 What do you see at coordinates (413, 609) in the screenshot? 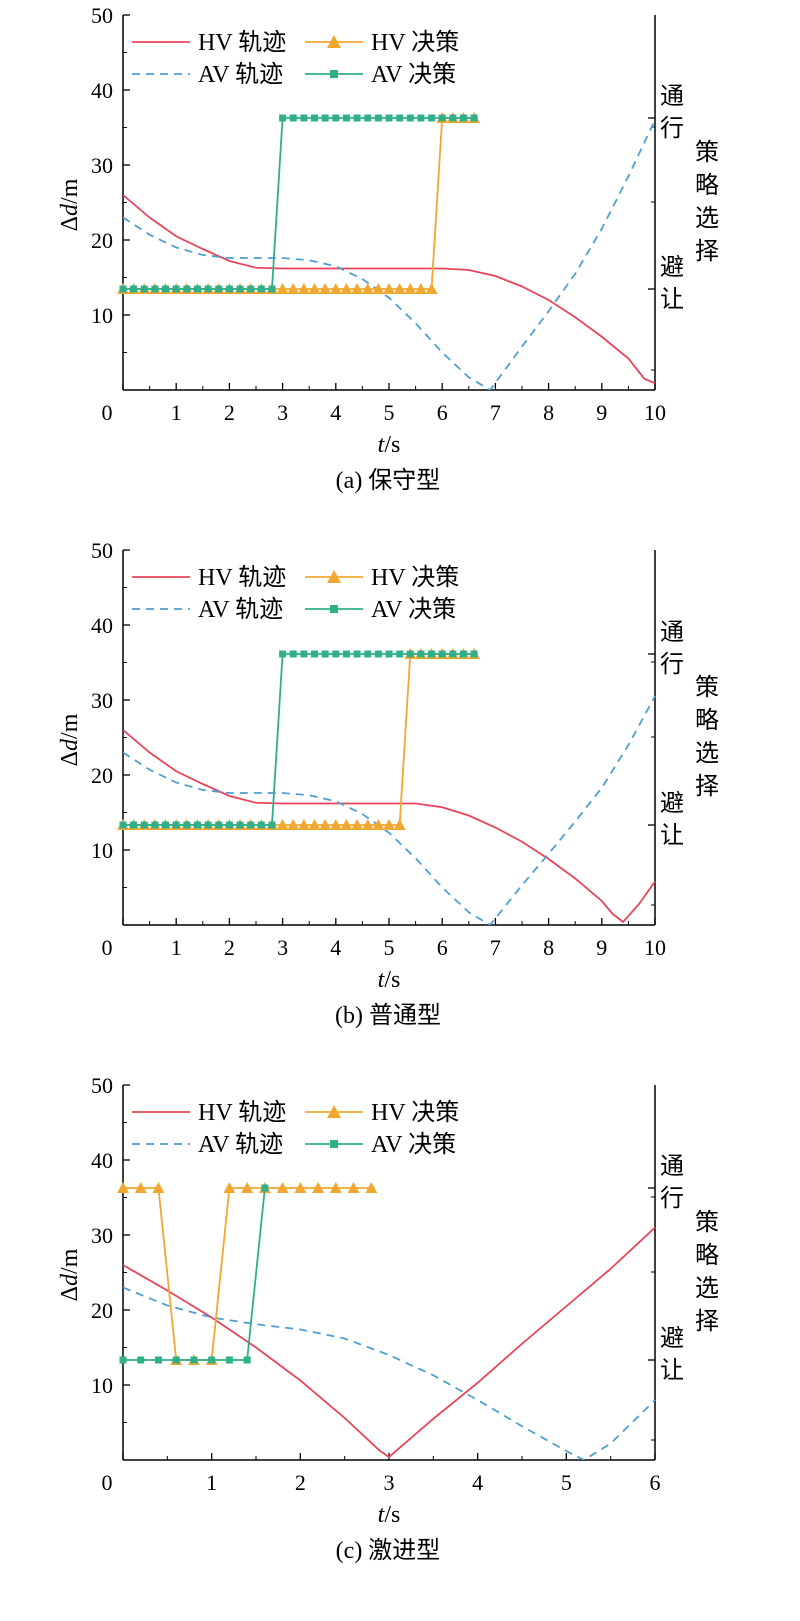
I see `legend-label: AV 决策` at bounding box center [413, 609].